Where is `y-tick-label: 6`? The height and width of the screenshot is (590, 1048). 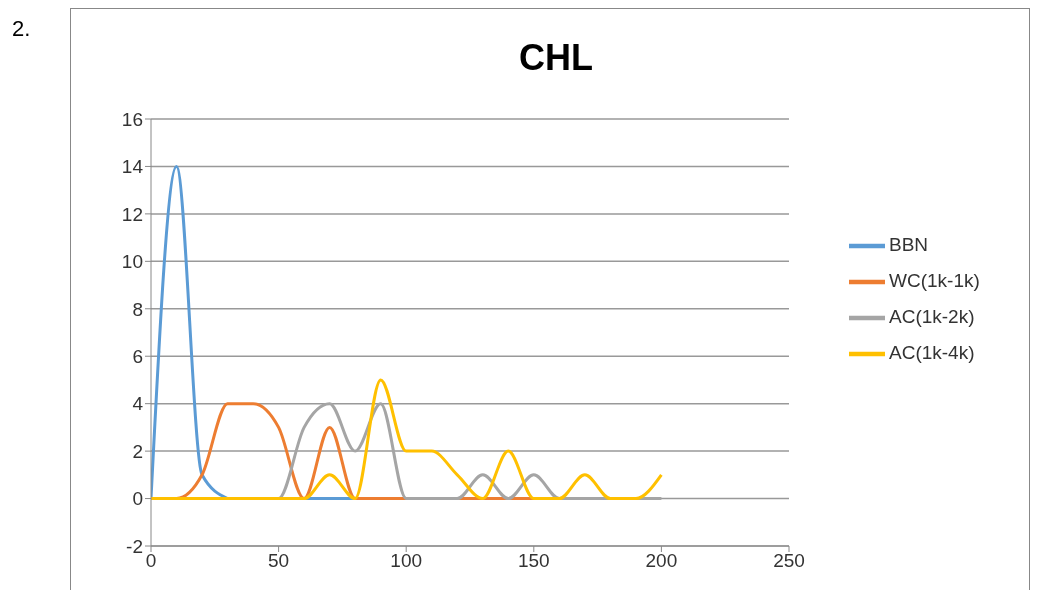
y-tick-label: 6 is located at coordinates (137, 356).